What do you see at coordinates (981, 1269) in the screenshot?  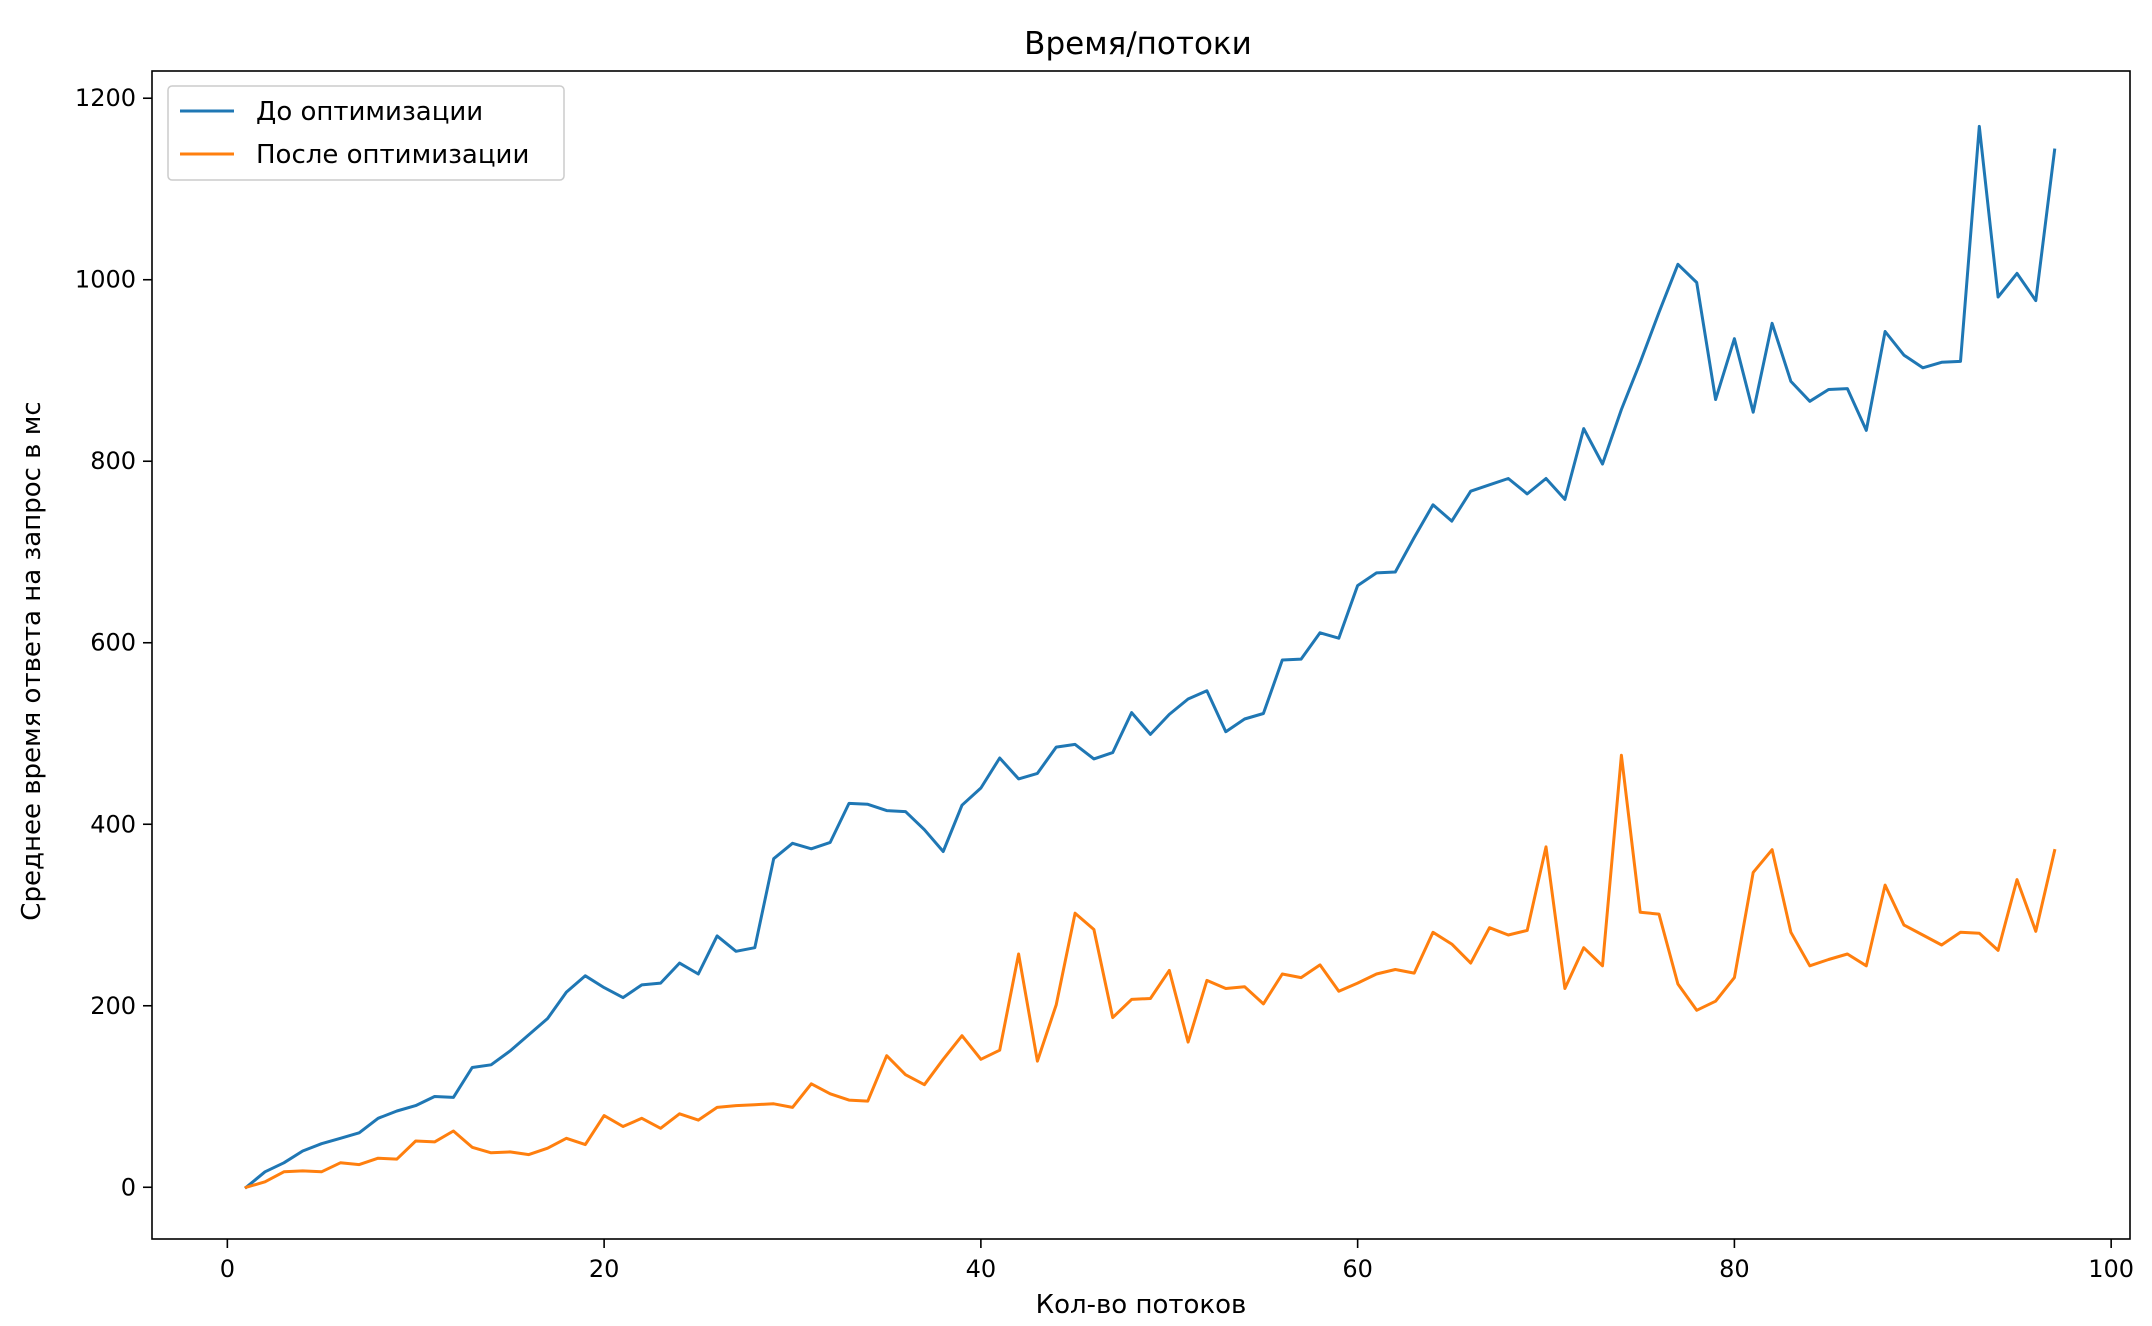 I see `x-tick-label: 40` at bounding box center [981, 1269].